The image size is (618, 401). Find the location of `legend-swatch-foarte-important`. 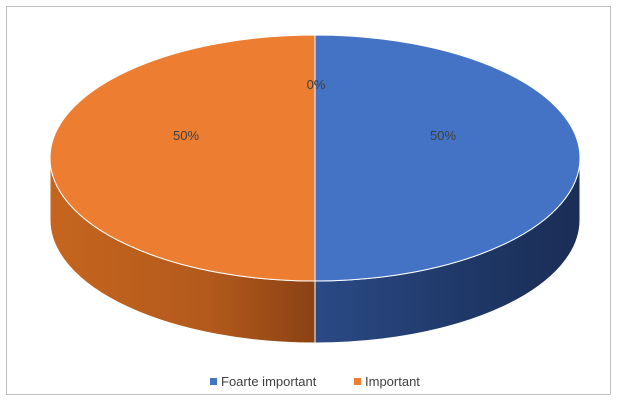

legend-swatch-foarte-important is located at coordinates (213, 381).